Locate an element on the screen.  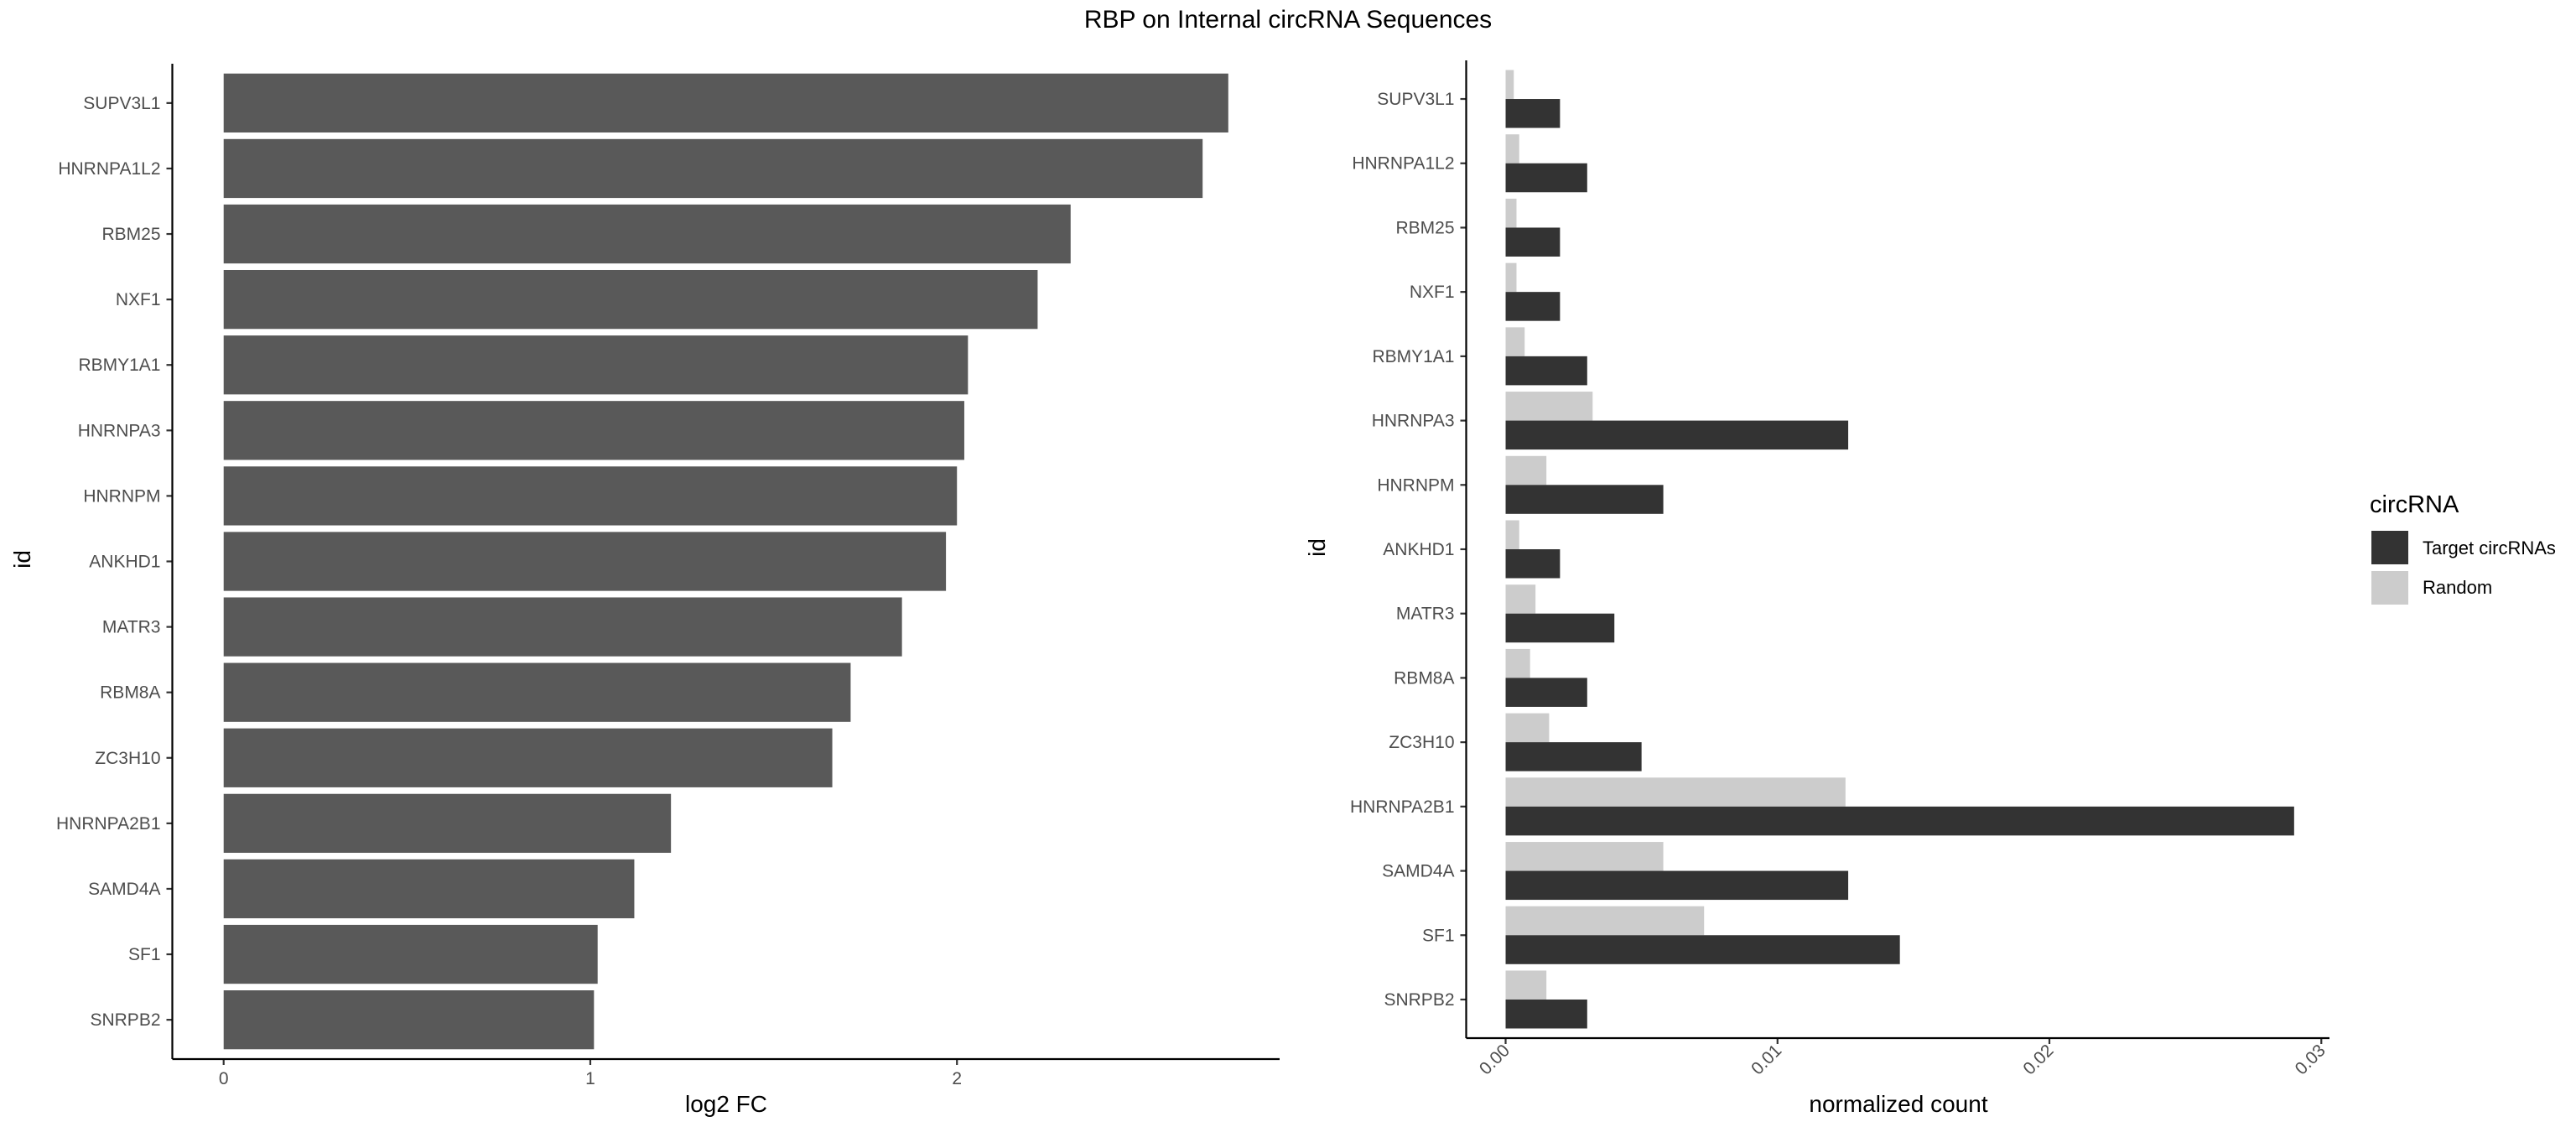
fc-bar-samd4a is located at coordinates (429, 889).